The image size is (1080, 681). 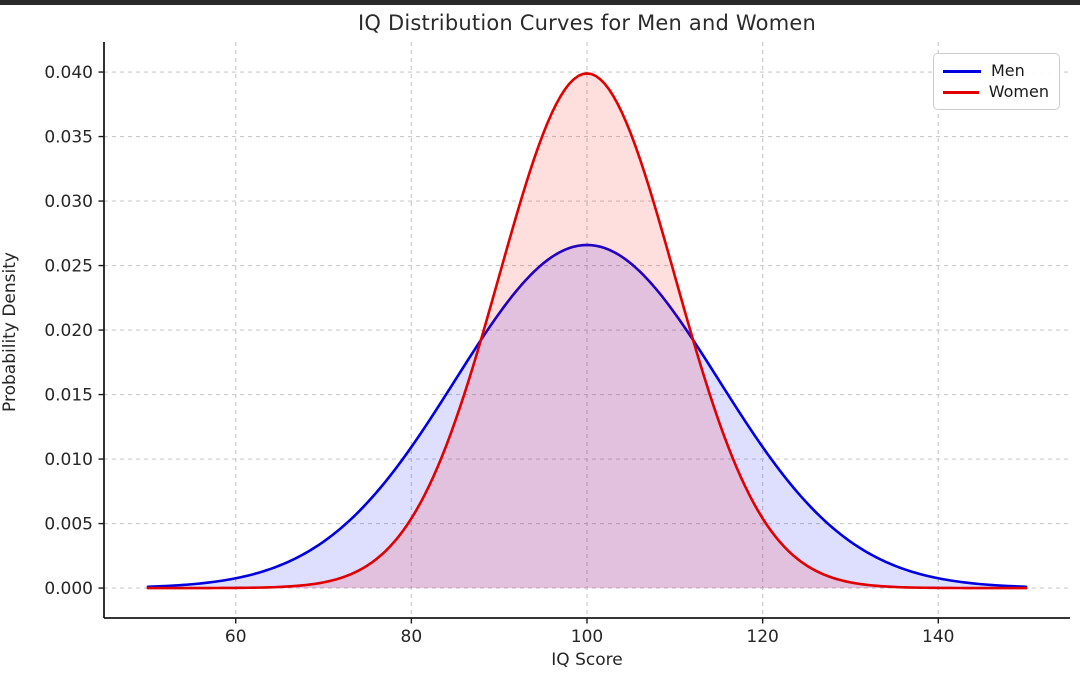 What do you see at coordinates (68, 589) in the screenshot?
I see `y-tick-label: 0.000` at bounding box center [68, 589].